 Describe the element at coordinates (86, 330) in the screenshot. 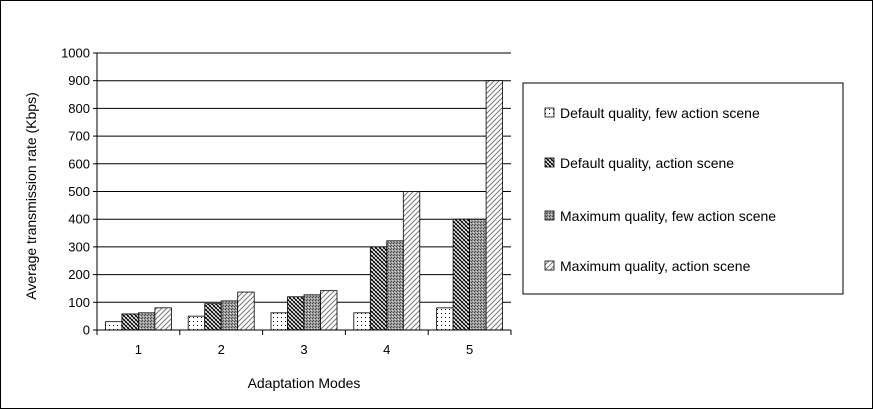

I see `y-tick-label: 0` at that location.